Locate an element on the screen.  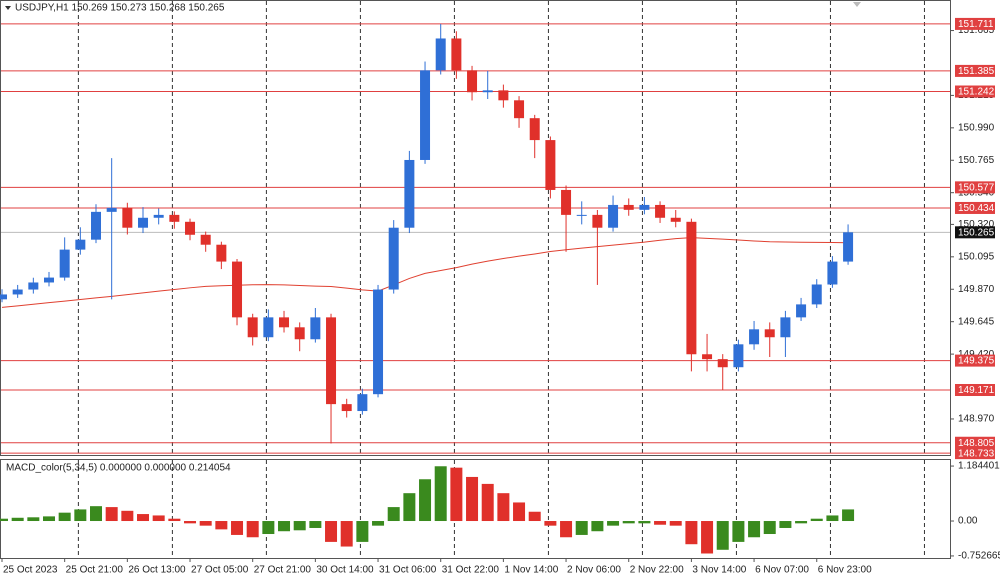
level-label: 151.711 is located at coordinates (976, 24).